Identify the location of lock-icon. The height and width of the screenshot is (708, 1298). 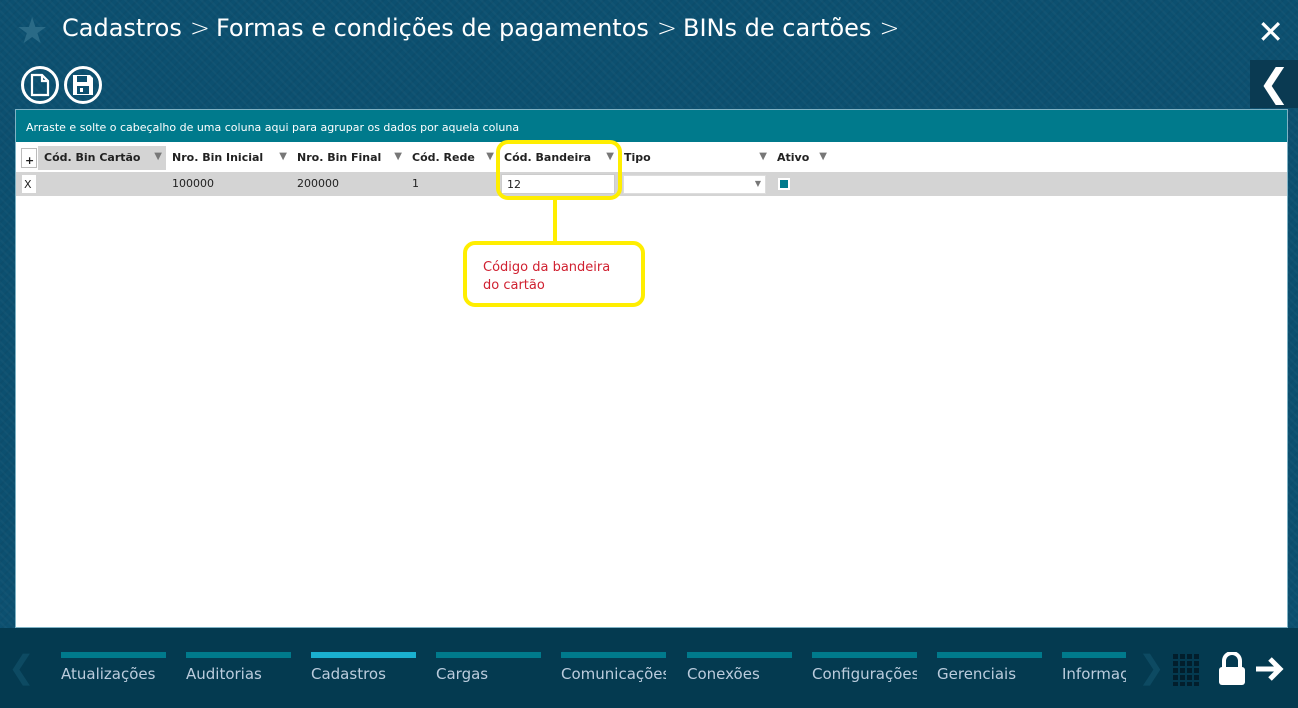
(1232, 669).